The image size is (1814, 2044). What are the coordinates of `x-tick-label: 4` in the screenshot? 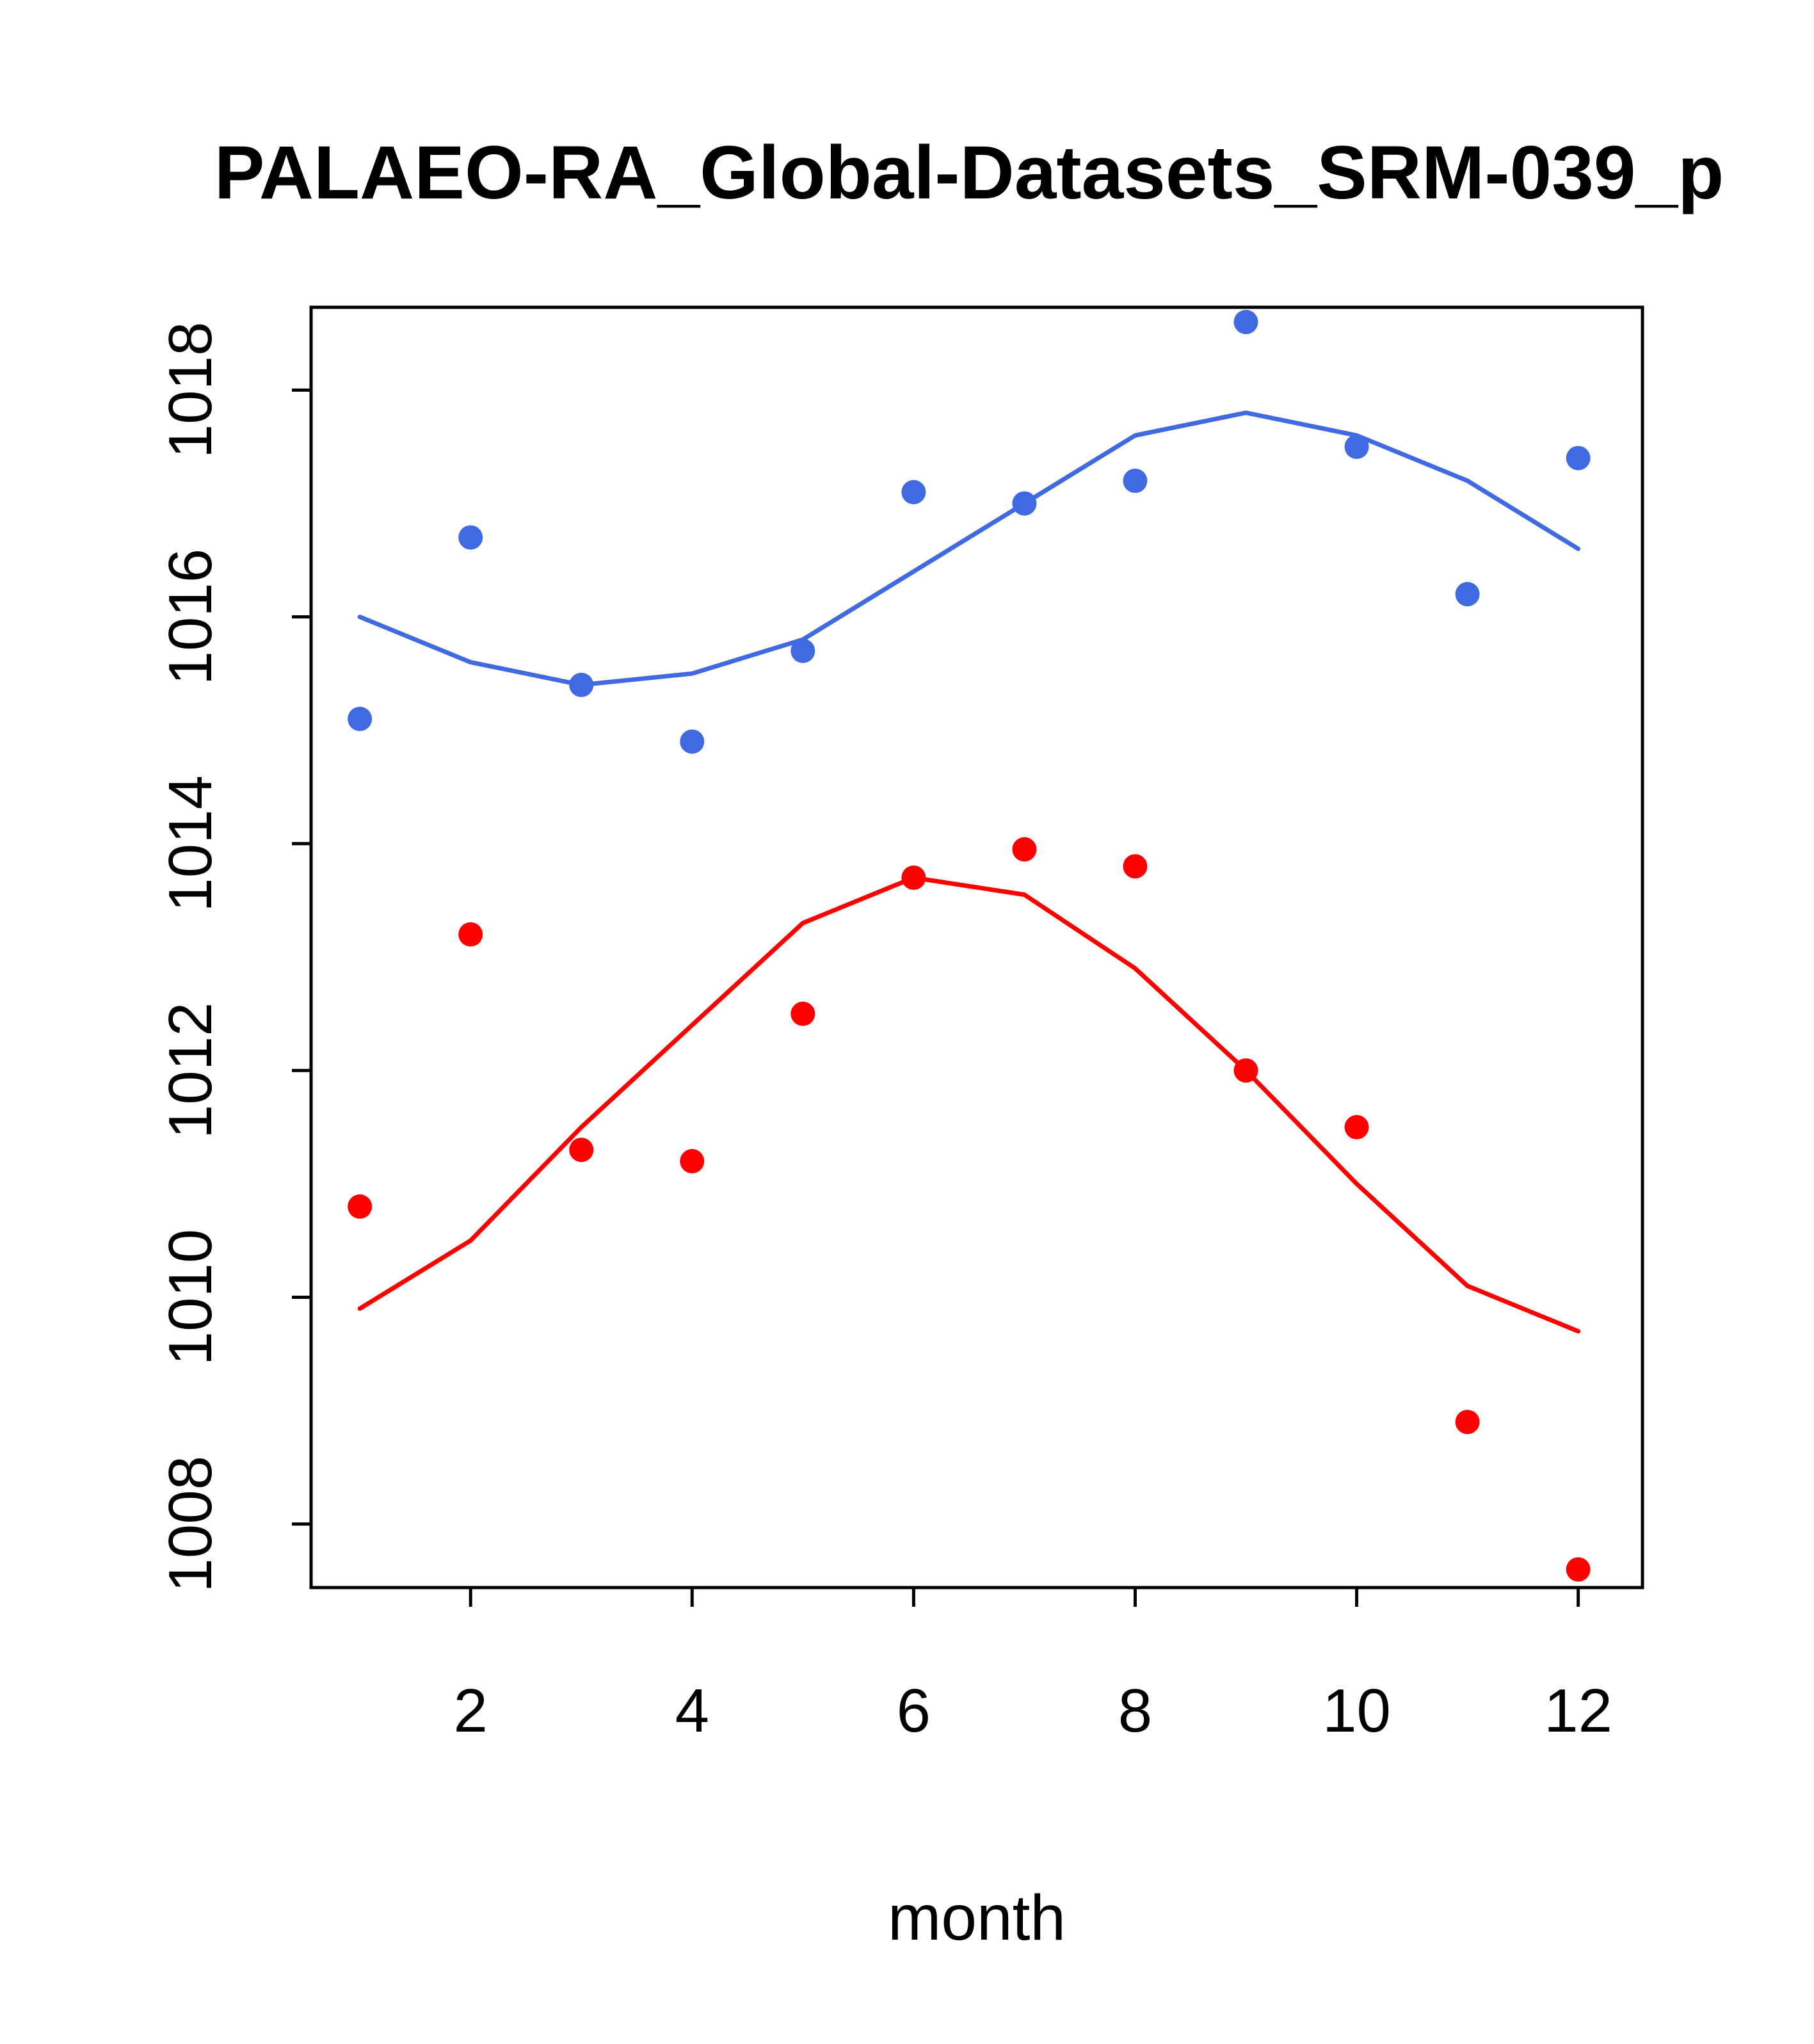 It's located at (692, 1711).